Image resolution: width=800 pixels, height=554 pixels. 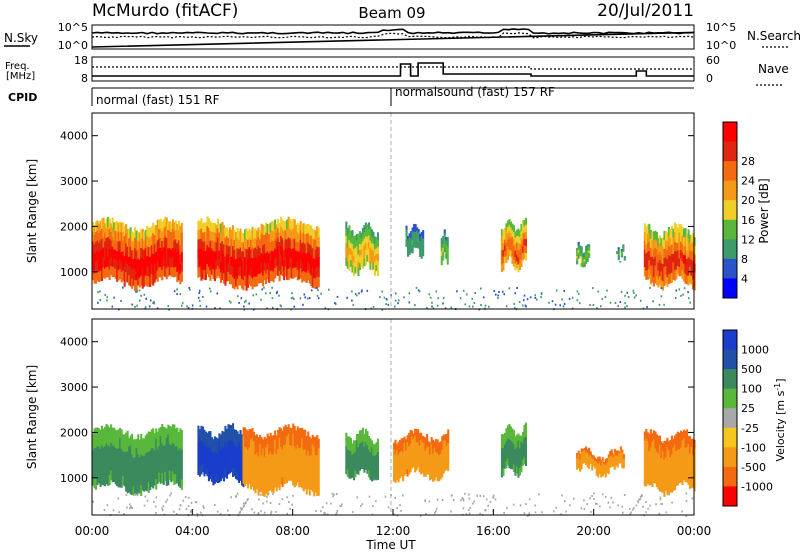 I want to click on cpid-label: CPID, so click(x=22, y=97).